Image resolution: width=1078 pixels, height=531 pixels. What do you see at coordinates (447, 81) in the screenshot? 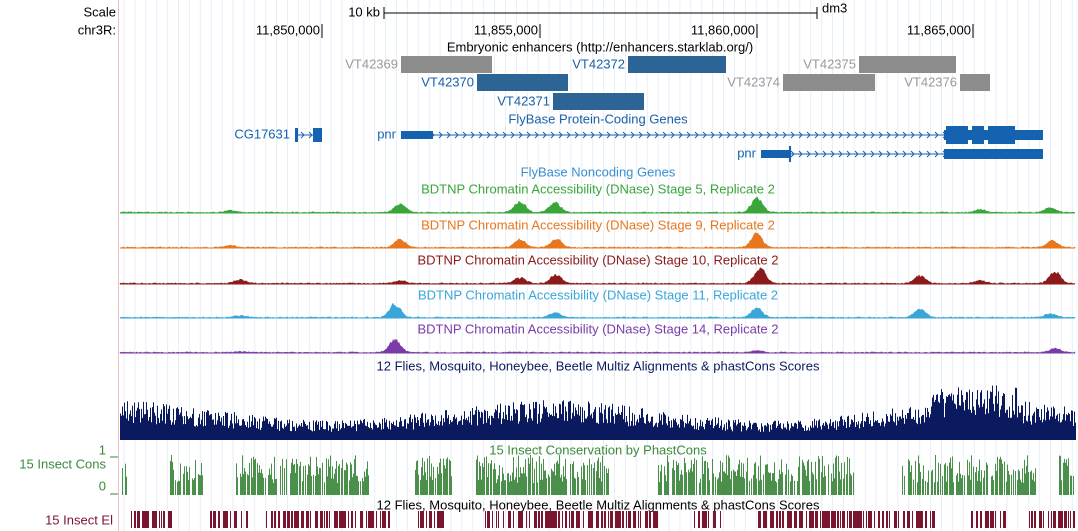
I see `enhancer-label: VT42370` at bounding box center [447, 81].